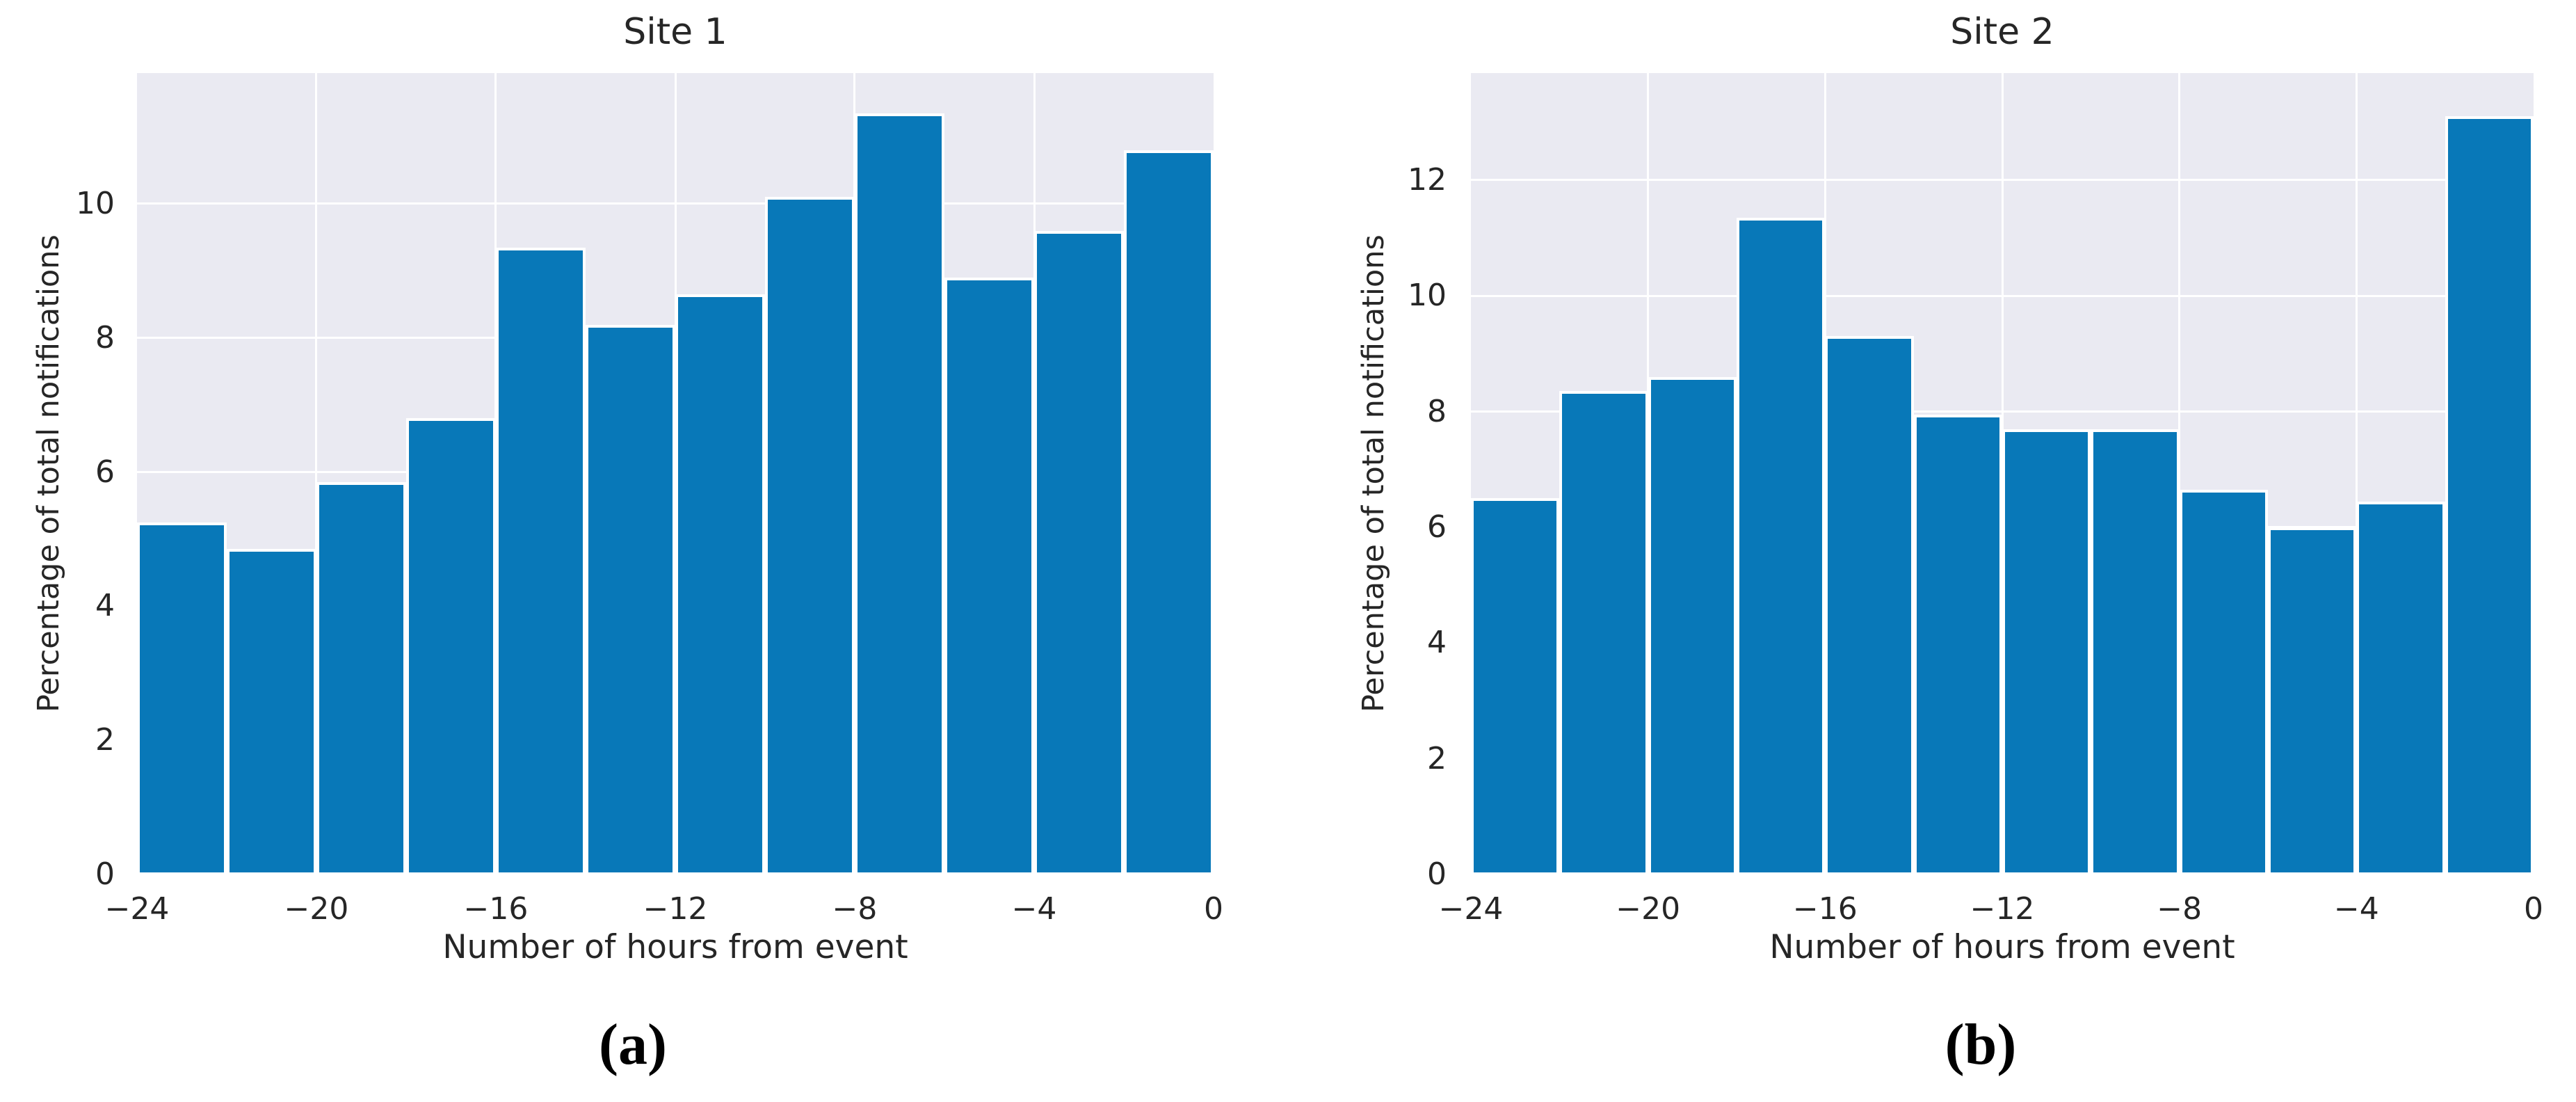 The image size is (2576, 1102). Describe the element at coordinates (1981, 1044) in the screenshot. I see `subfigure-caption-b: (b)` at that location.